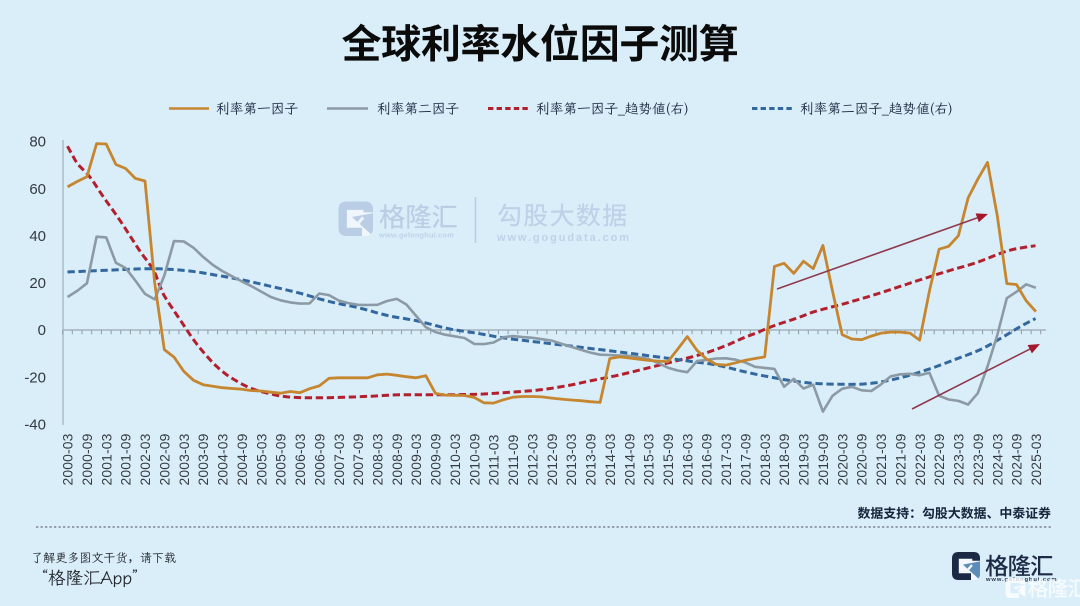 This screenshot has height=606, width=1080. I want to click on svg-text: 2015-09, so click(668, 459).